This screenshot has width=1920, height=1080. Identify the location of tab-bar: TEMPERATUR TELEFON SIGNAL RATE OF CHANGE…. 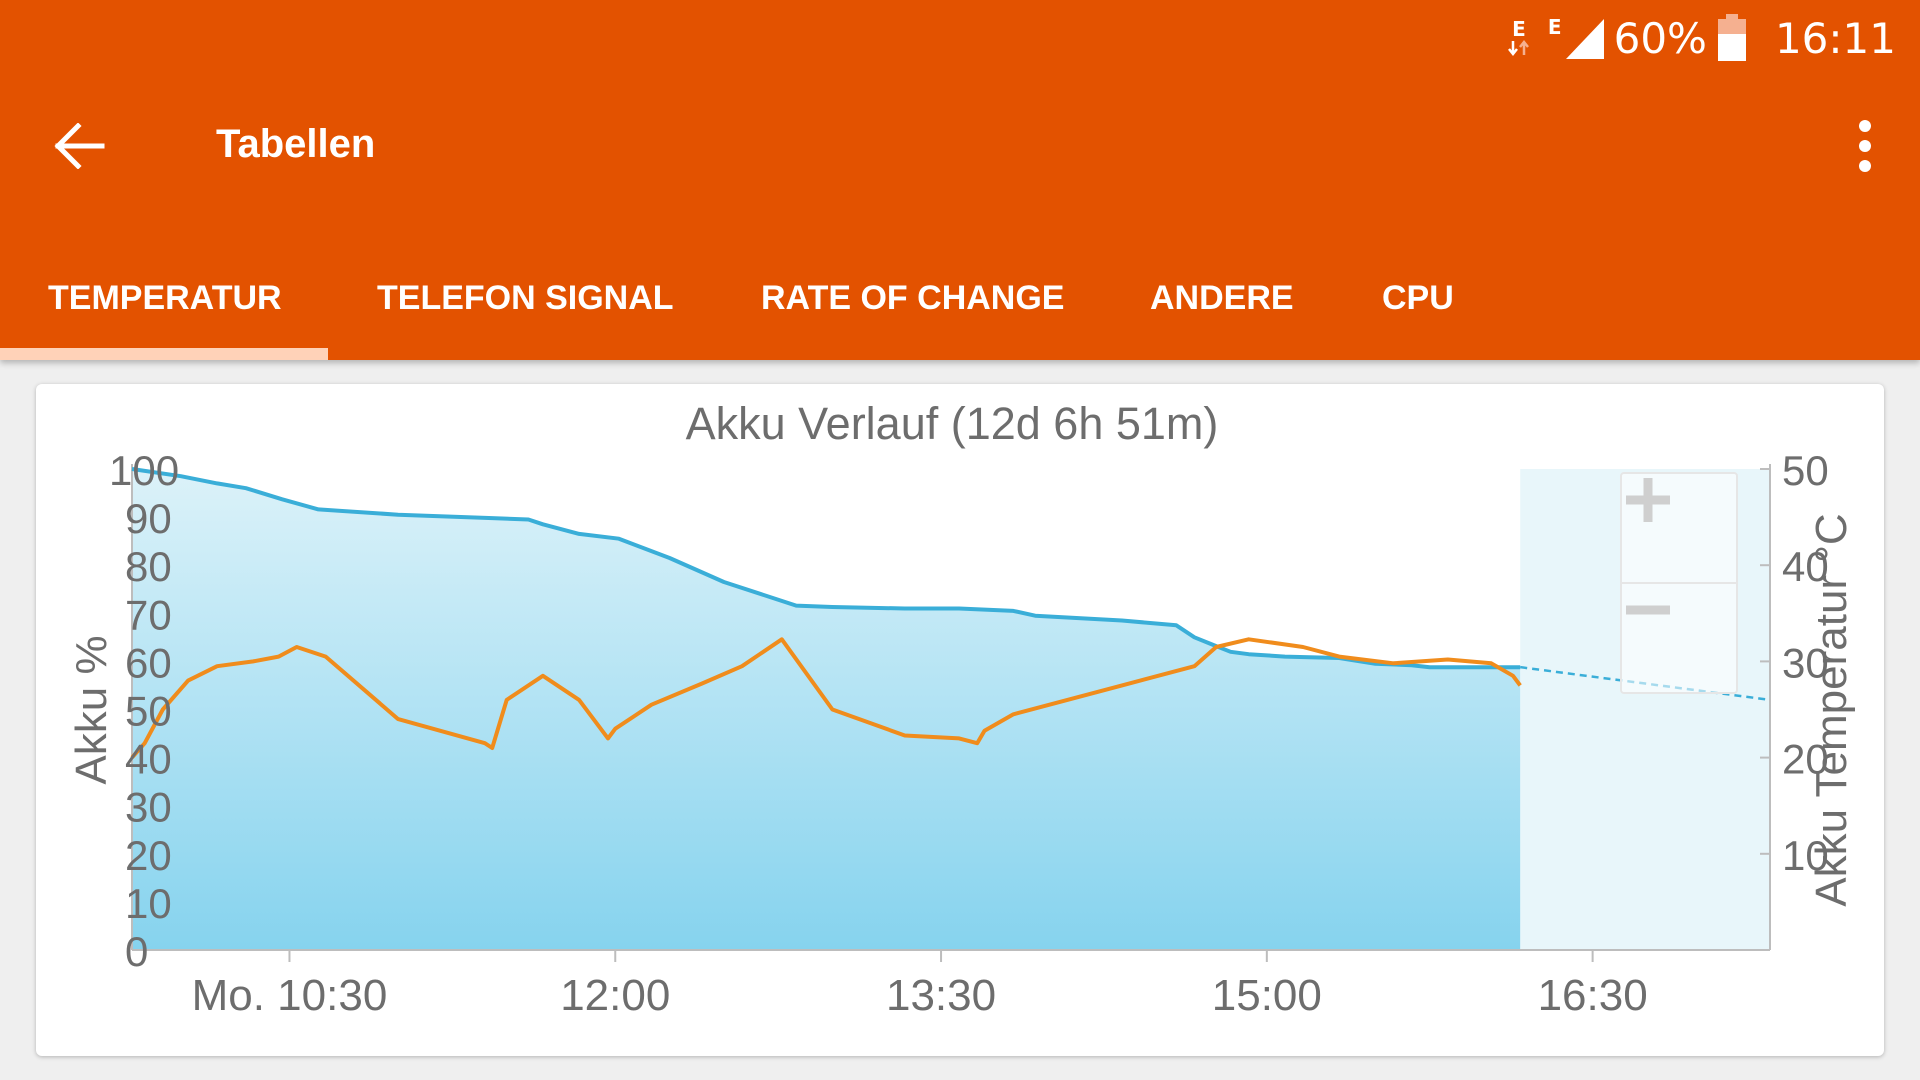
(960, 305).